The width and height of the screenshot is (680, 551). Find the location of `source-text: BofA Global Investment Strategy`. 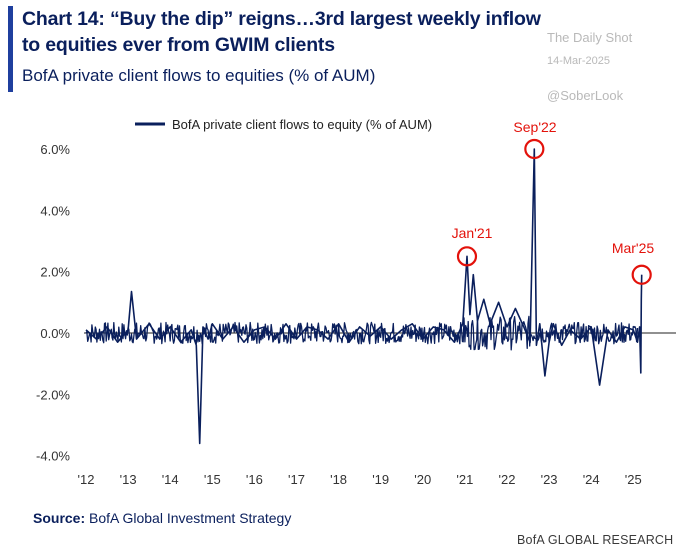

source-text: BofA Global Investment Strategy is located at coordinates (190, 518).